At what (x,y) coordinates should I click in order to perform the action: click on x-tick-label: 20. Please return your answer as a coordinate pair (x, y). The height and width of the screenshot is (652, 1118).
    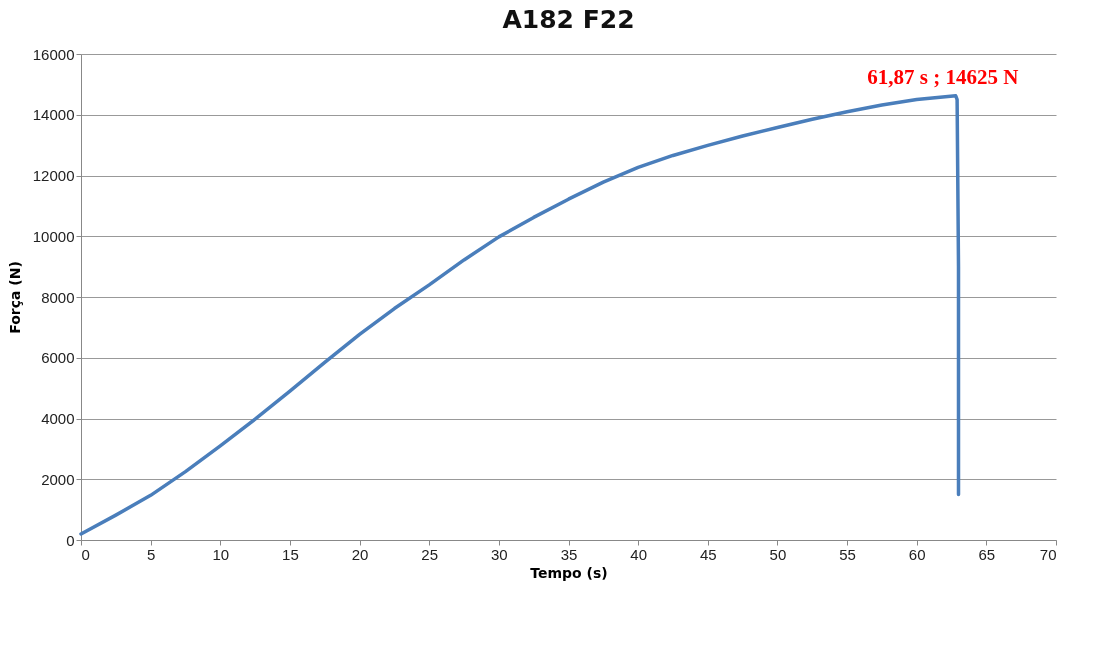
    Looking at the image, I should click on (360, 554).